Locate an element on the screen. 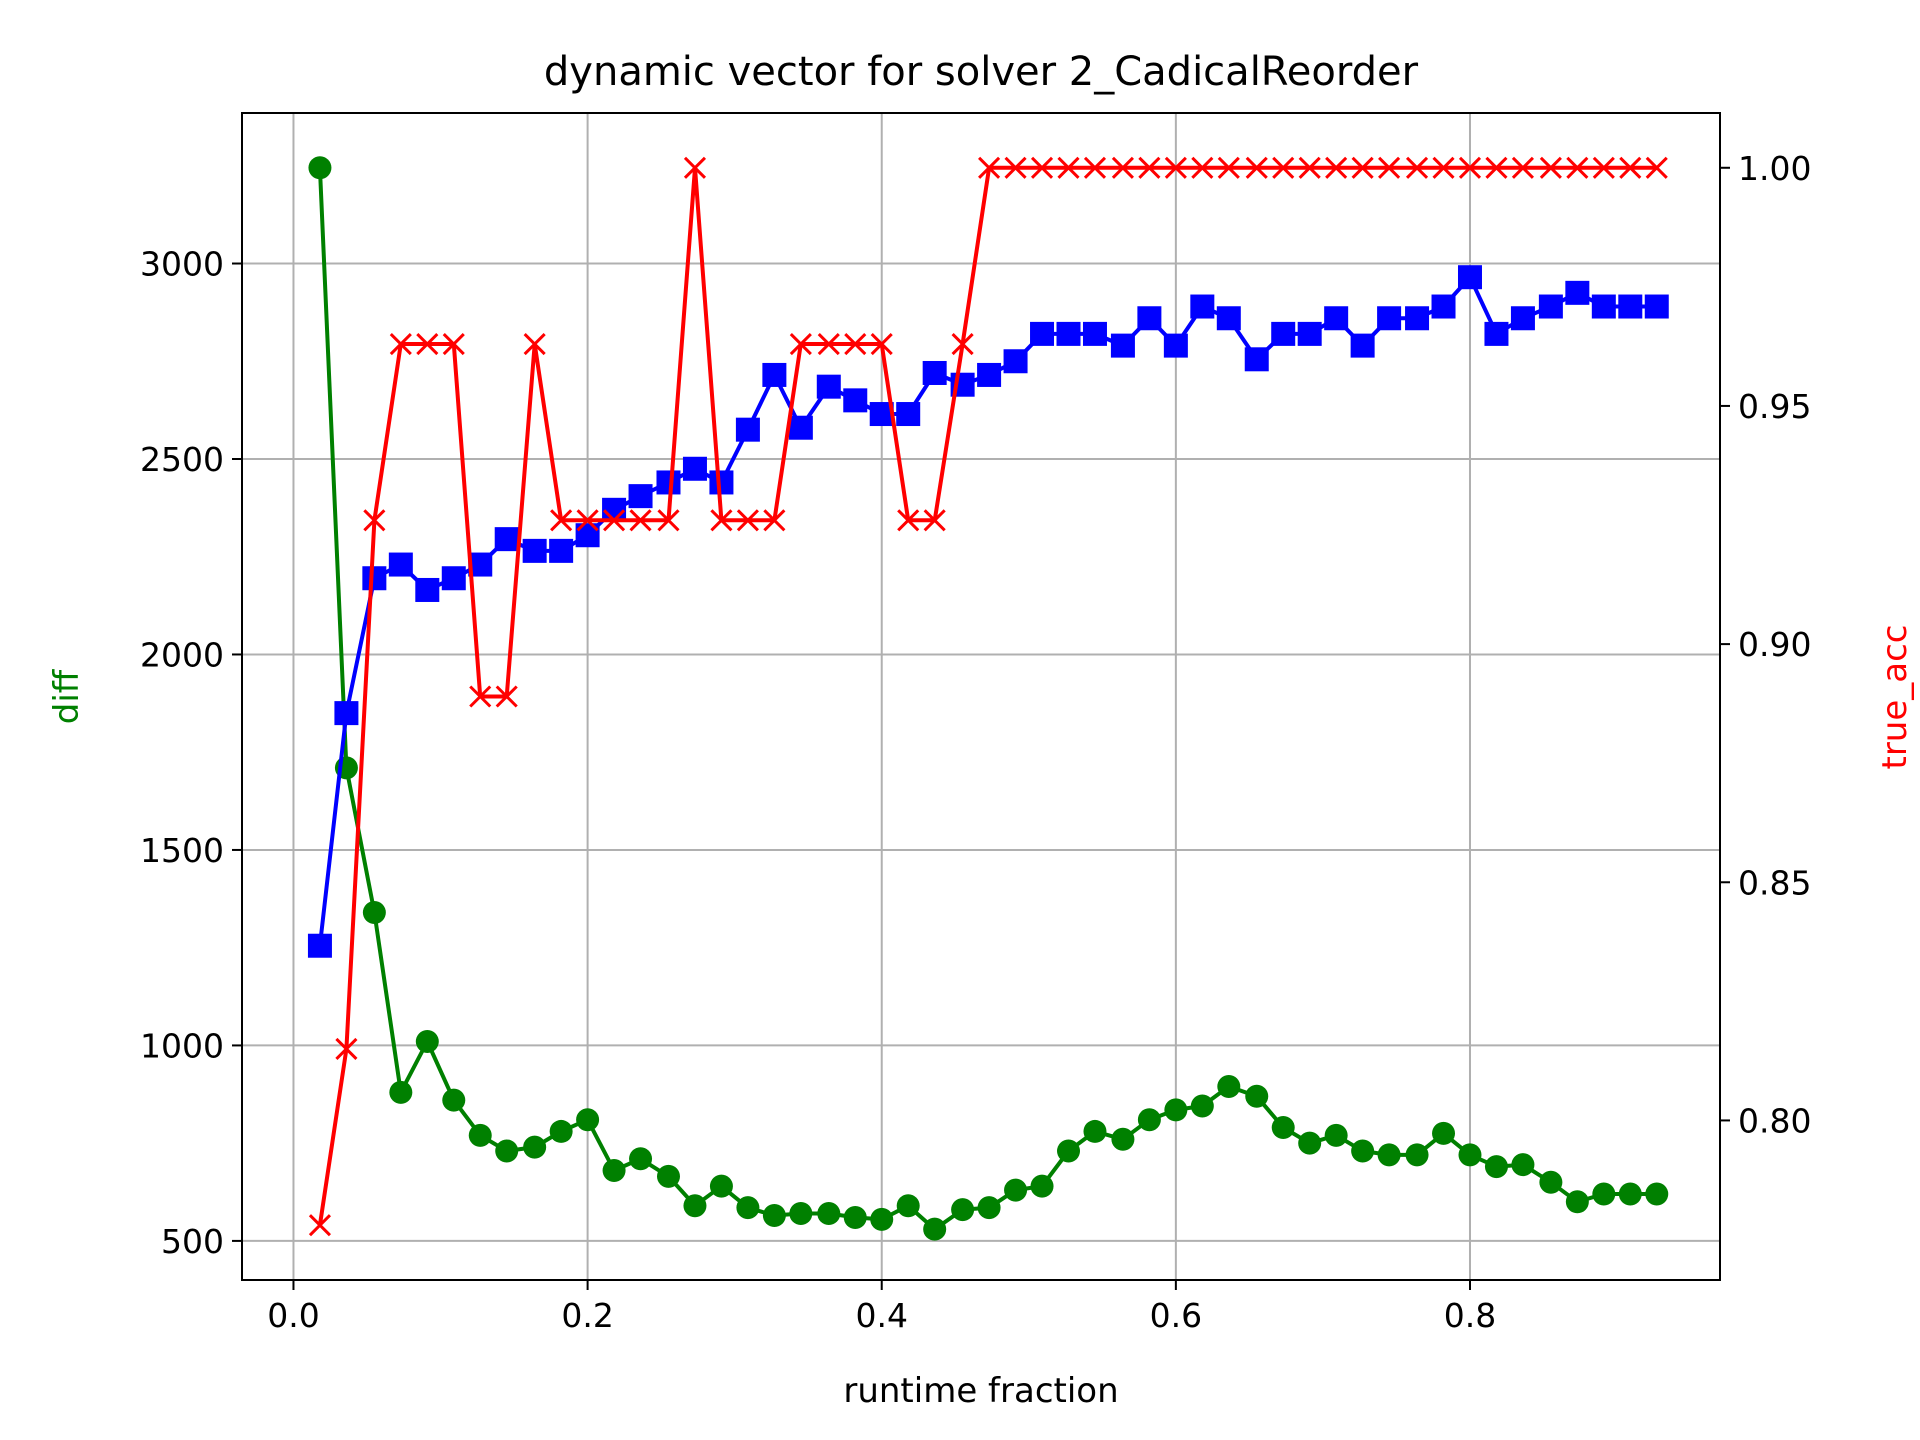  x-tick-label: 0.2 is located at coordinates (587, 1315).